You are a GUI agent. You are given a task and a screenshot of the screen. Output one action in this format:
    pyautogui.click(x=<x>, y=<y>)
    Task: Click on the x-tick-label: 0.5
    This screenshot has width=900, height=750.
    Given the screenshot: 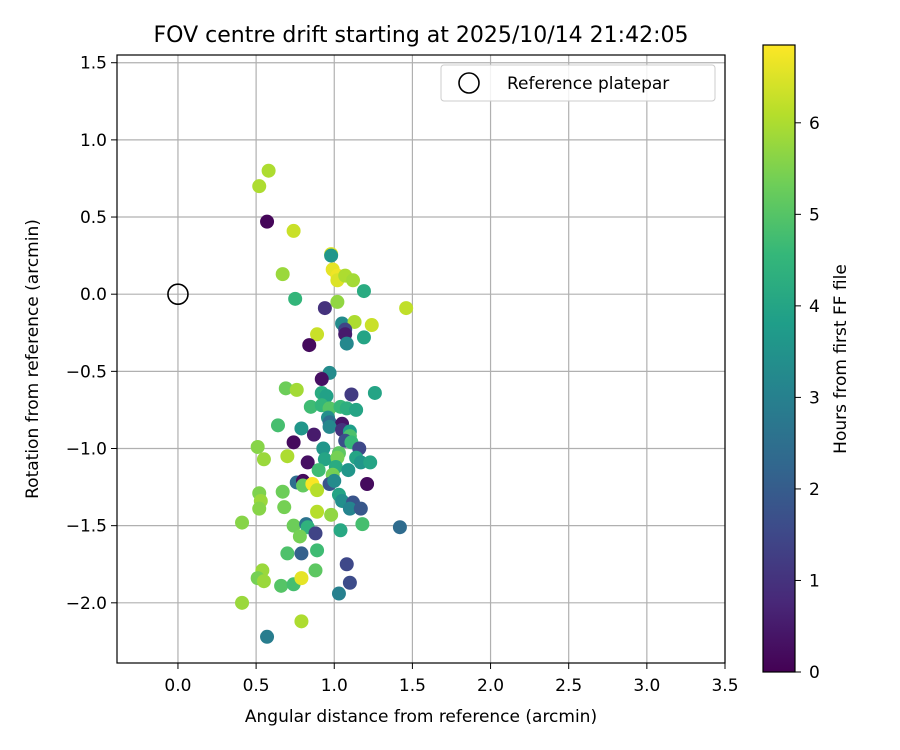 What is the action you would take?
    pyautogui.click(x=256, y=686)
    